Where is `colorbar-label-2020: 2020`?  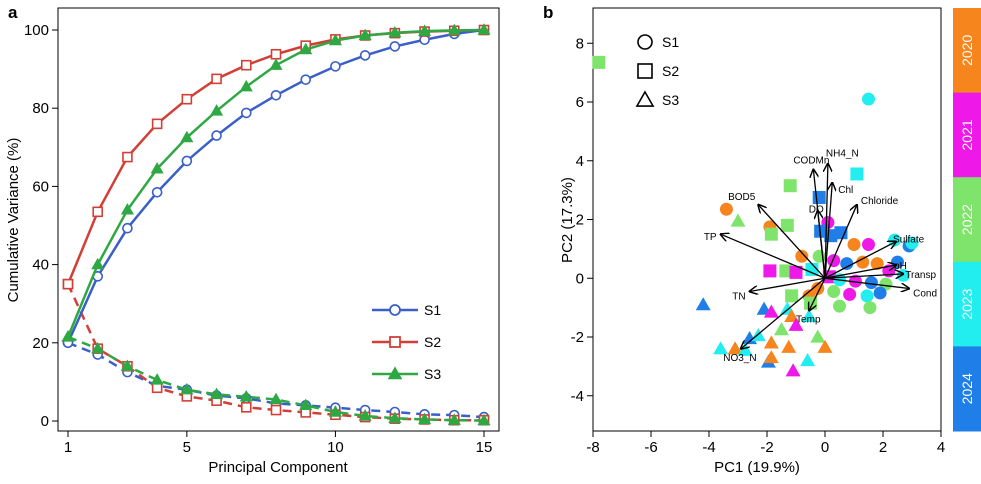
colorbar-label-2020: 2020 is located at coordinates (967, 50).